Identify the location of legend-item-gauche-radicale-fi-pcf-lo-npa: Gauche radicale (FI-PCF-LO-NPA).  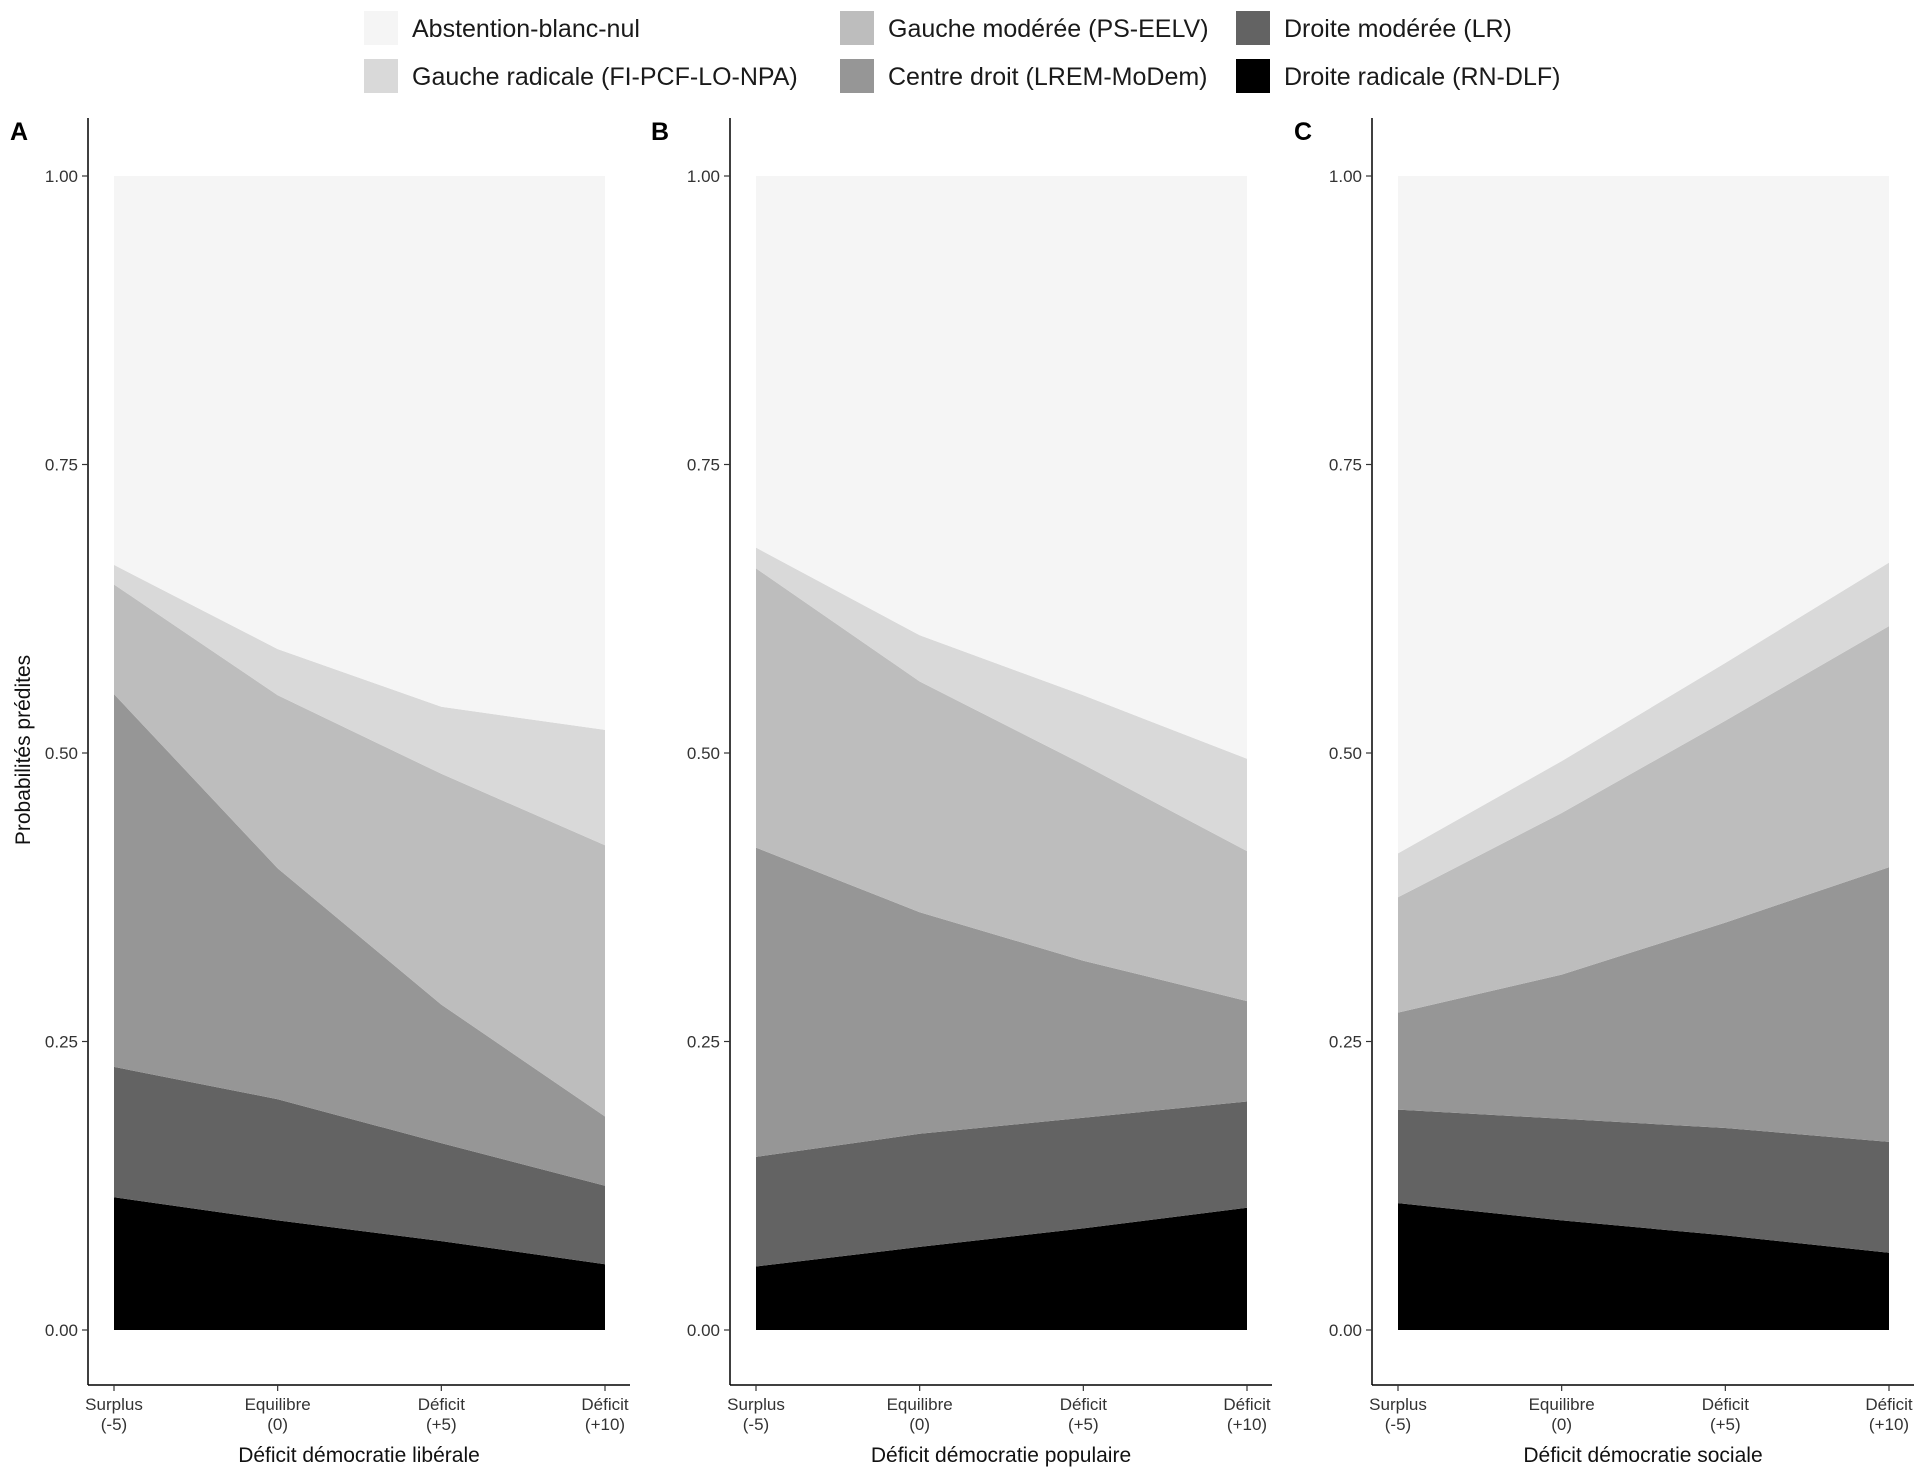
(581, 76).